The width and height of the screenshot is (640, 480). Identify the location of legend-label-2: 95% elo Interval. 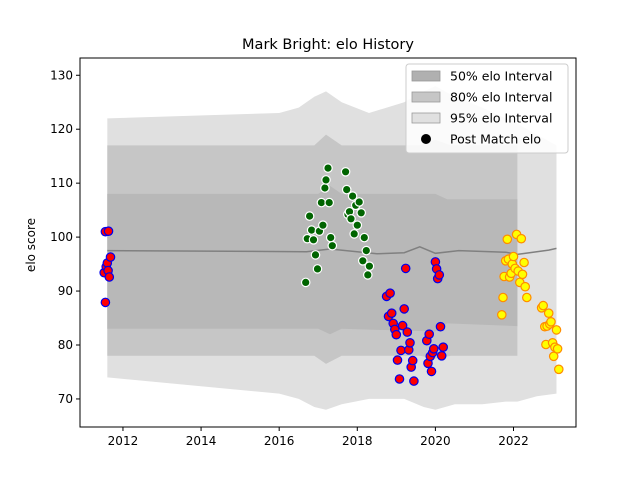
(501, 118).